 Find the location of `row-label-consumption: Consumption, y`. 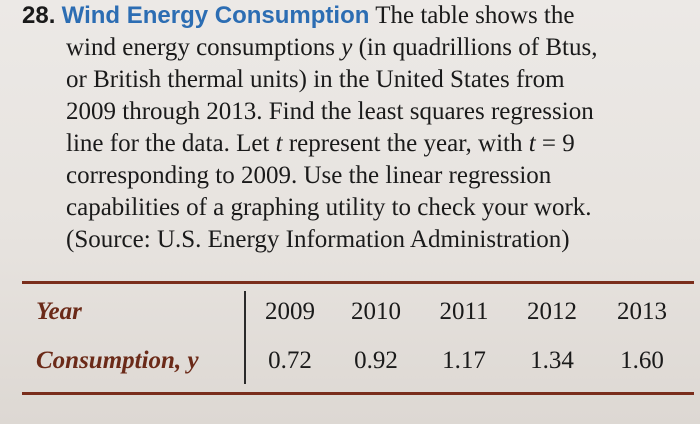

row-label-consumption: Consumption, y is located at coordinates (117, 360).